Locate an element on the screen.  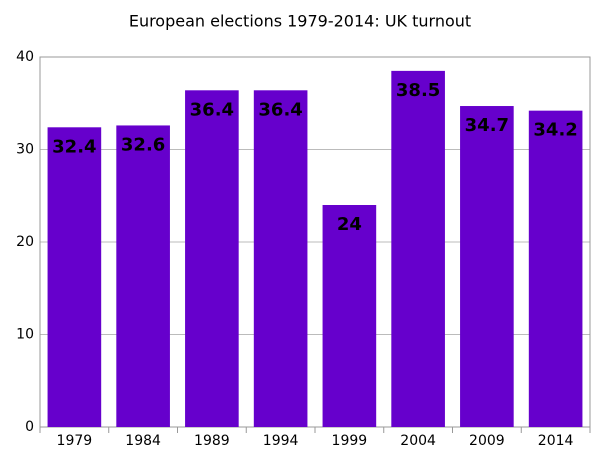
y-tick-label: 40 is located at coordinates (25, 57).